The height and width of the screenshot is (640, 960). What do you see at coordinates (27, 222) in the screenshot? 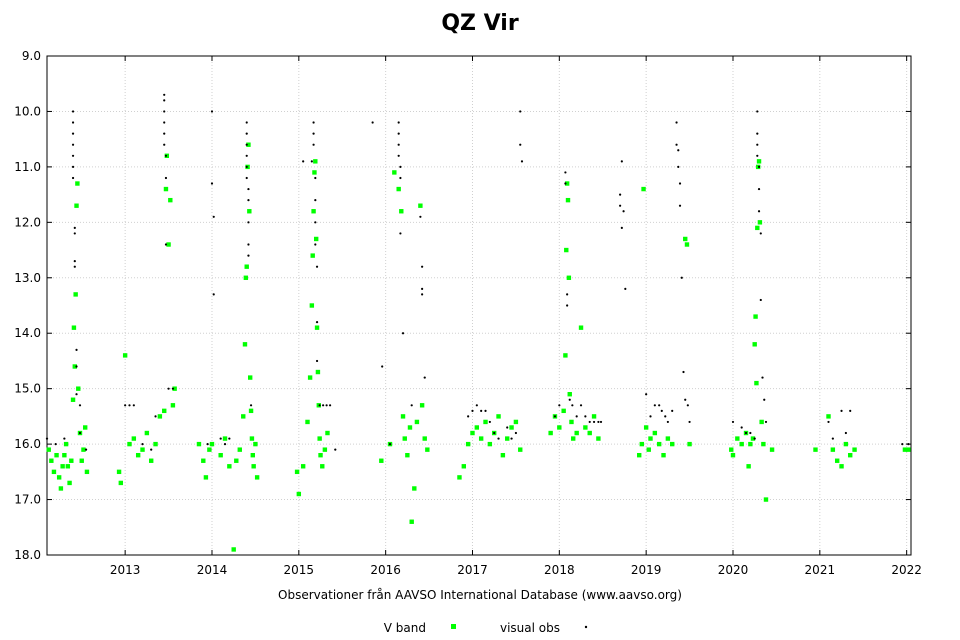
I see `y-tick-label: 12.0` at bounding box center [27, 222].